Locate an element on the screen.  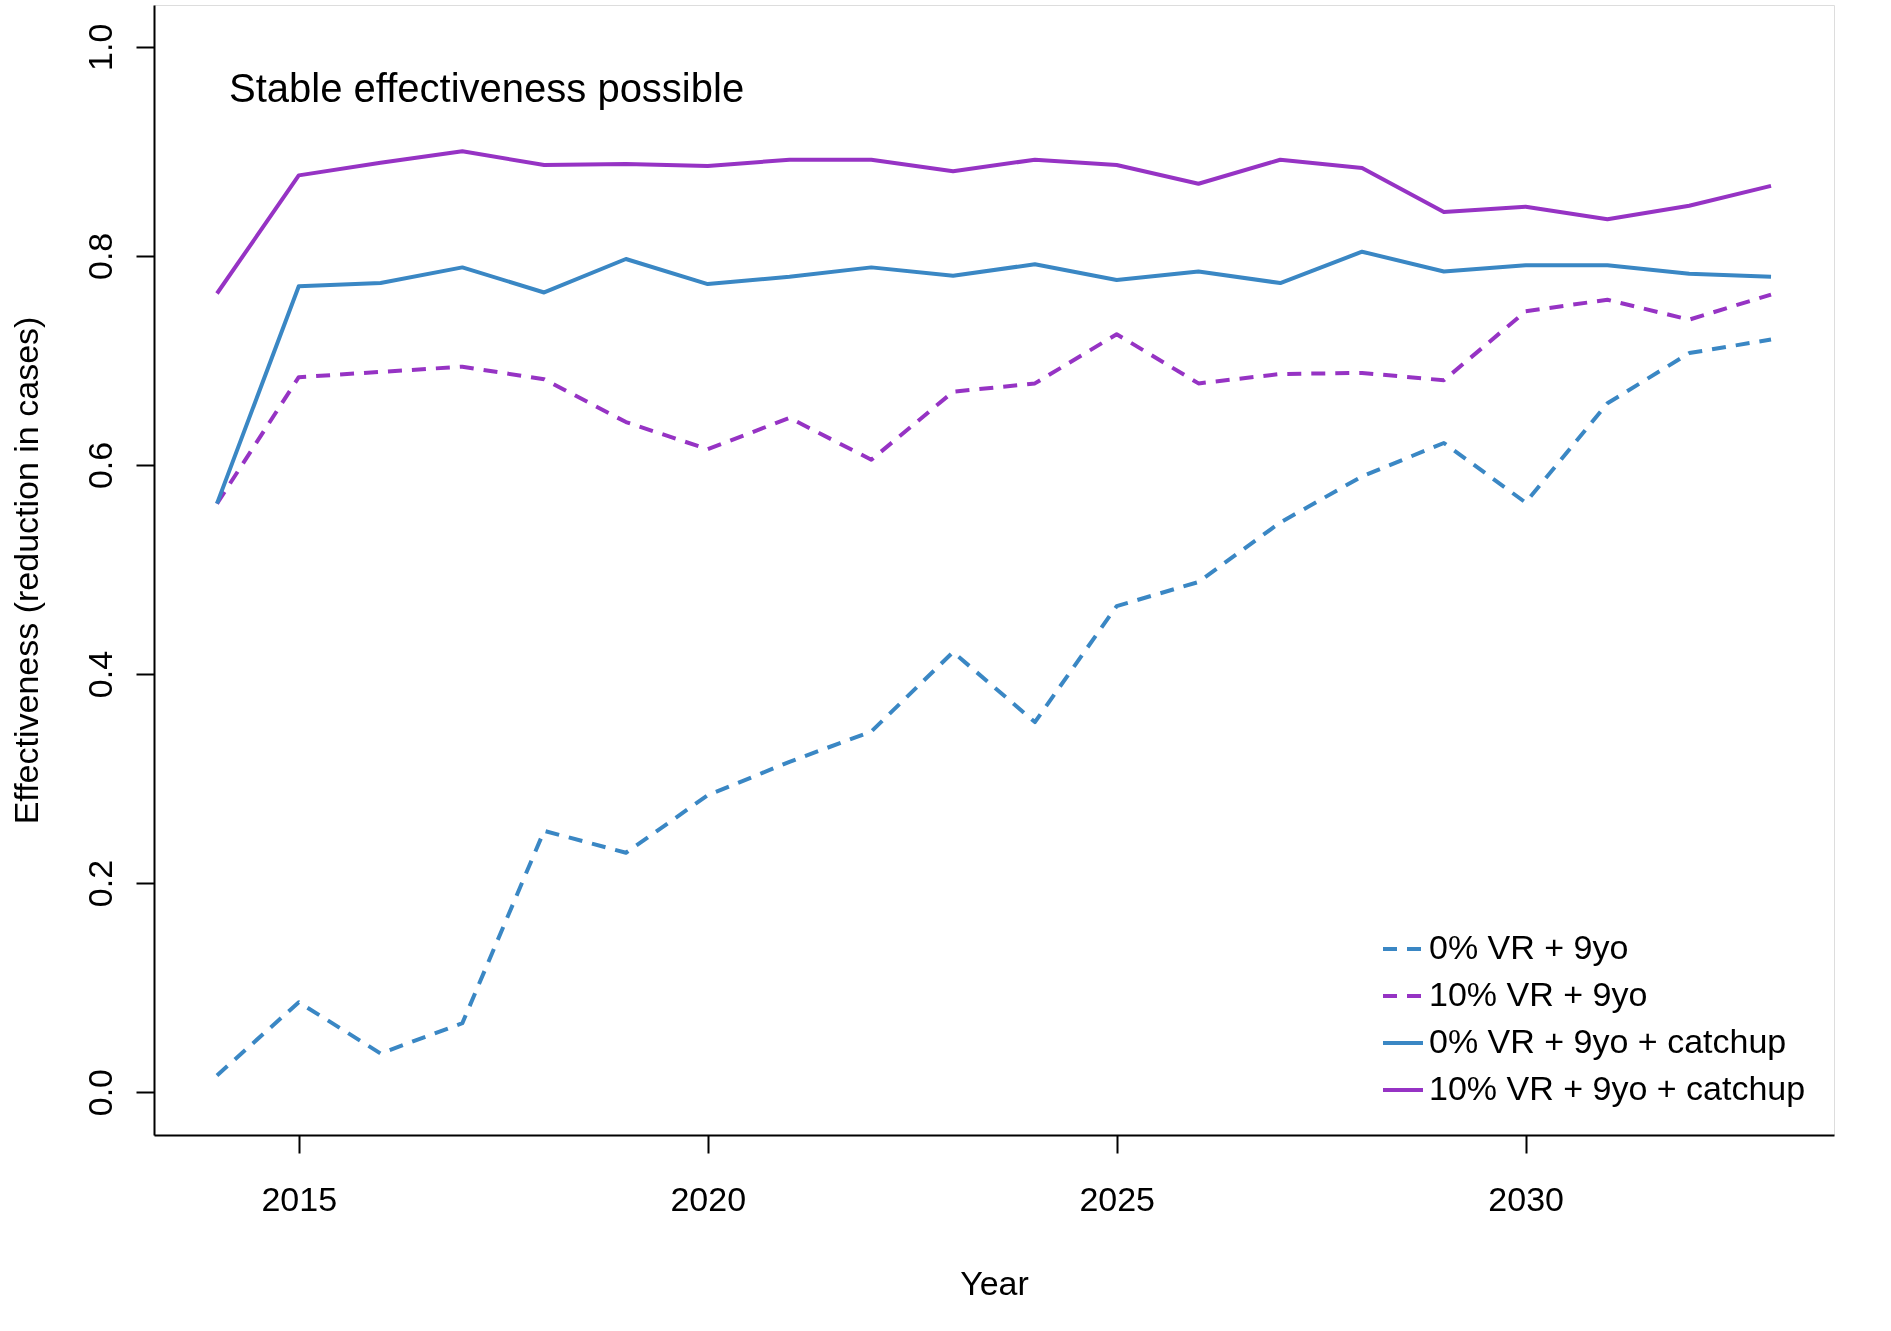
y-tick-label: 0.4 is located at coordinates (99, 674).